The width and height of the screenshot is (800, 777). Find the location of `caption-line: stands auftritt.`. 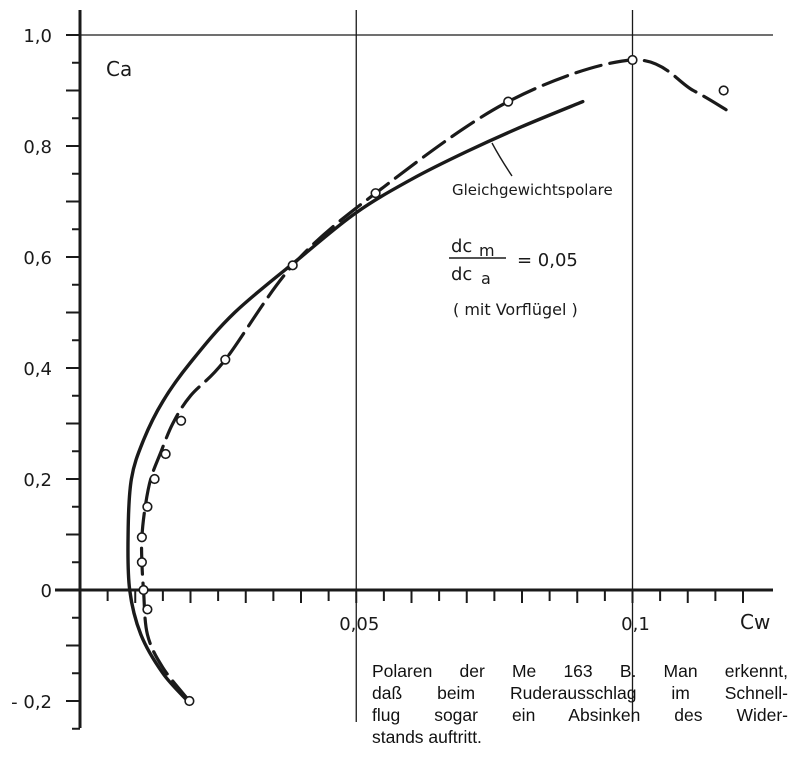

caption-line: stands auftritt. is located at coordinates (427, 737).